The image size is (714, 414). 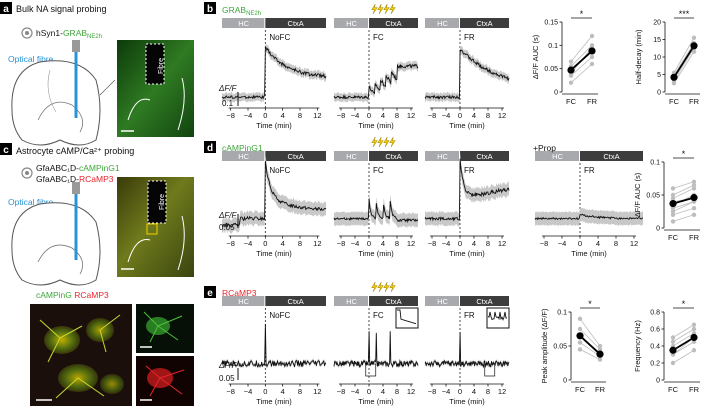 I want to click on prop-label: +Prop, so click(x=544, y=148).